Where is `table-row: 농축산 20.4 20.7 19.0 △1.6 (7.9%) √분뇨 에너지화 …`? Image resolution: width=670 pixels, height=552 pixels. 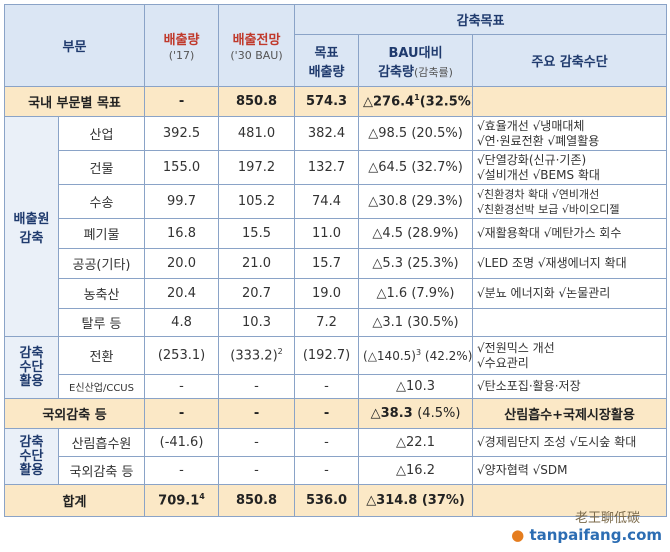
table-row: 농축산 20.4 20.7 19.0 △1.6 (7.9%) √분뇨 에너지화 … is located at coordinates (336, 293).